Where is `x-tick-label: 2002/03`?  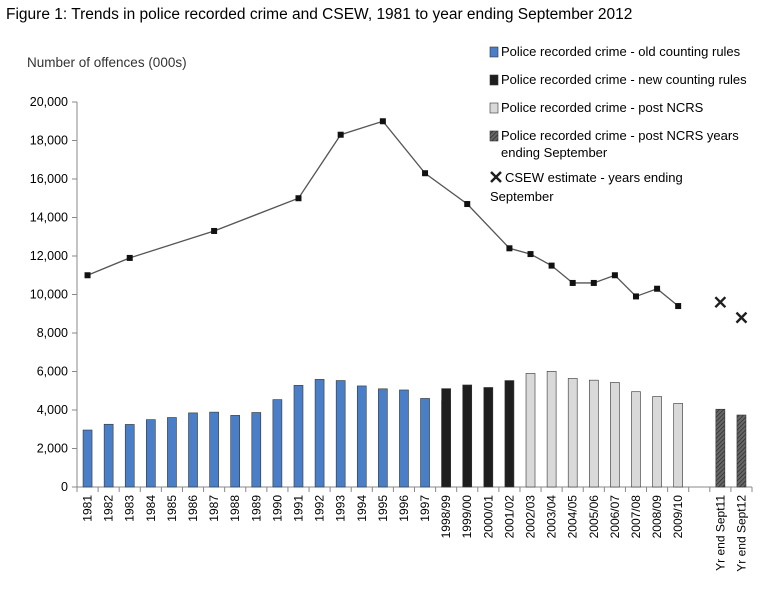
x-tick-label: 2002/03 is located at coordinates (531, 517).